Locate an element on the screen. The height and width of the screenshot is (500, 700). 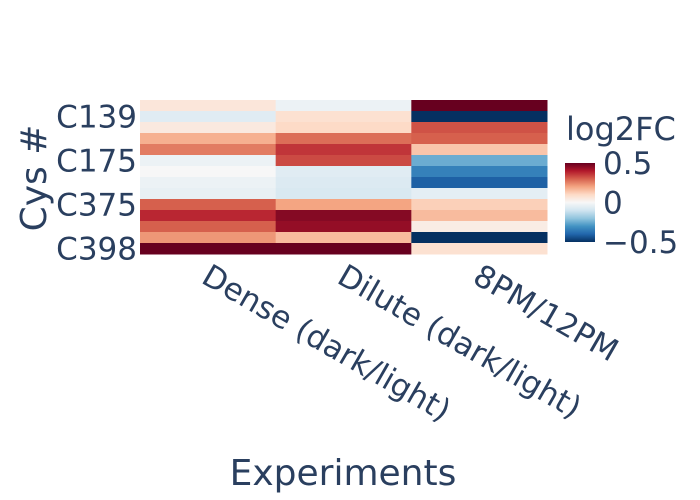
y-tick-label: C398 is located at coordinates (96, 250).